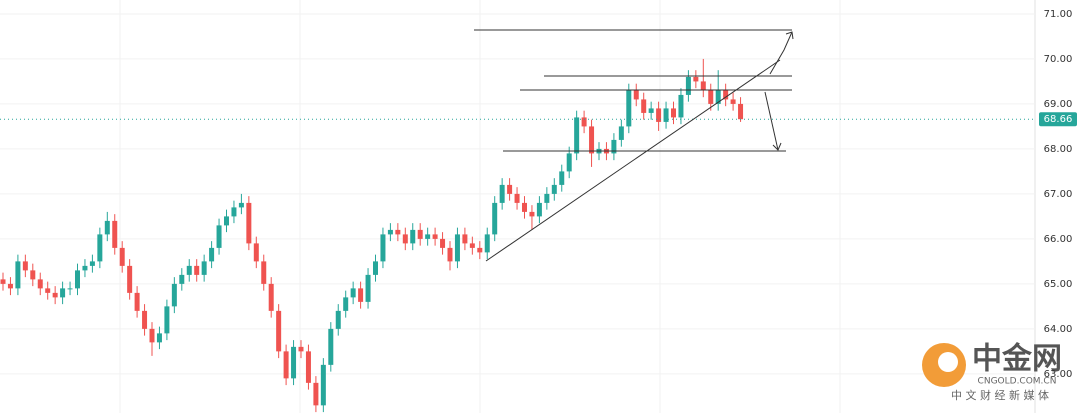 Image resolution: width=1080 pixels, height=413 pixels. Describe the element at coordinates (1058, 14) in the screenshot. I see `y-tick-label: 71.00` at that location.